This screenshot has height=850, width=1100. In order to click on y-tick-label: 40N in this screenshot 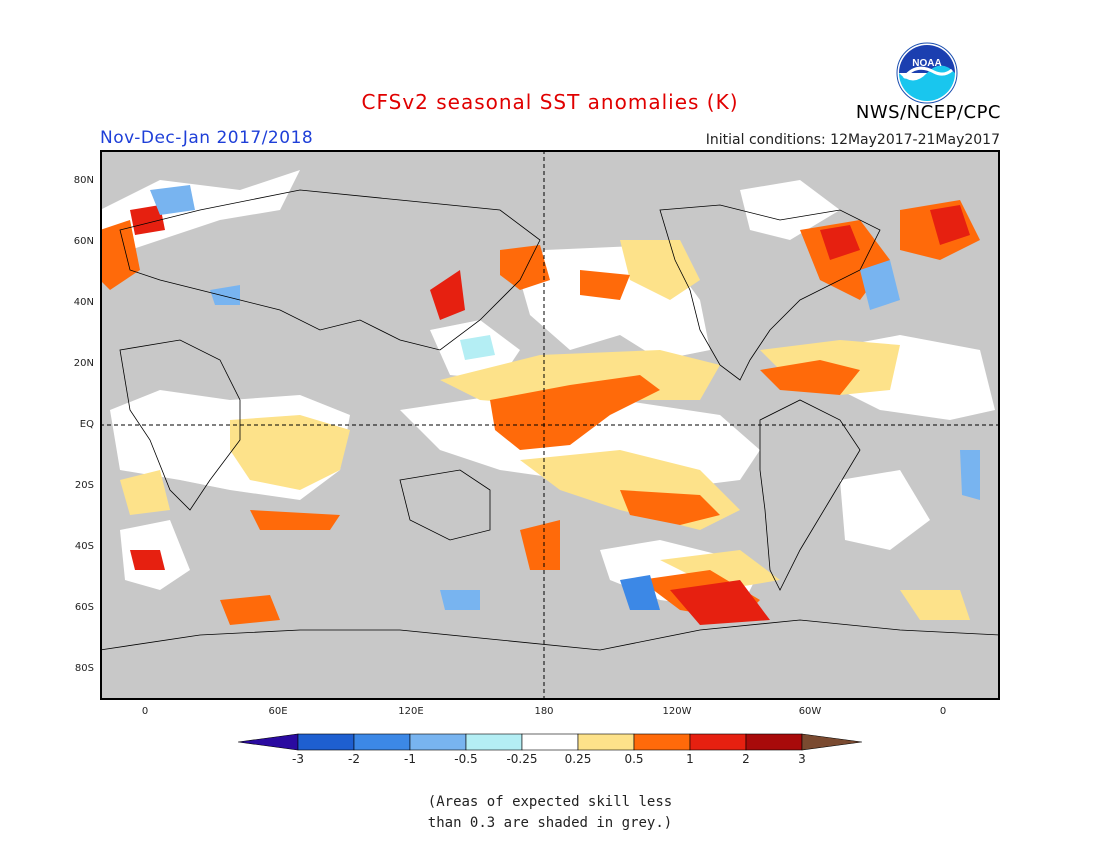, I will do `click(83, 302)`.